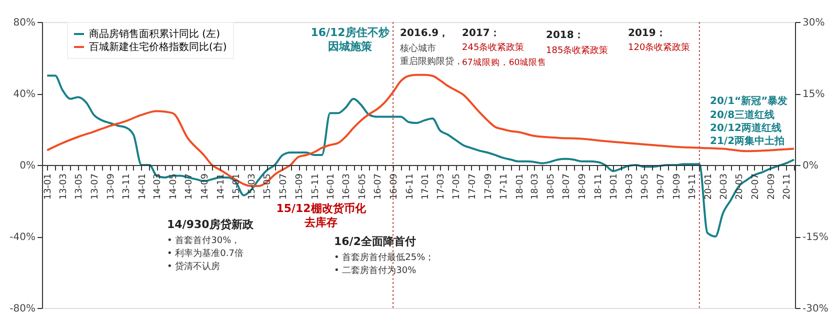  Describe the element at coordinates (647, 33) in the screenshot. I see `annotation: 2019：` at that location.